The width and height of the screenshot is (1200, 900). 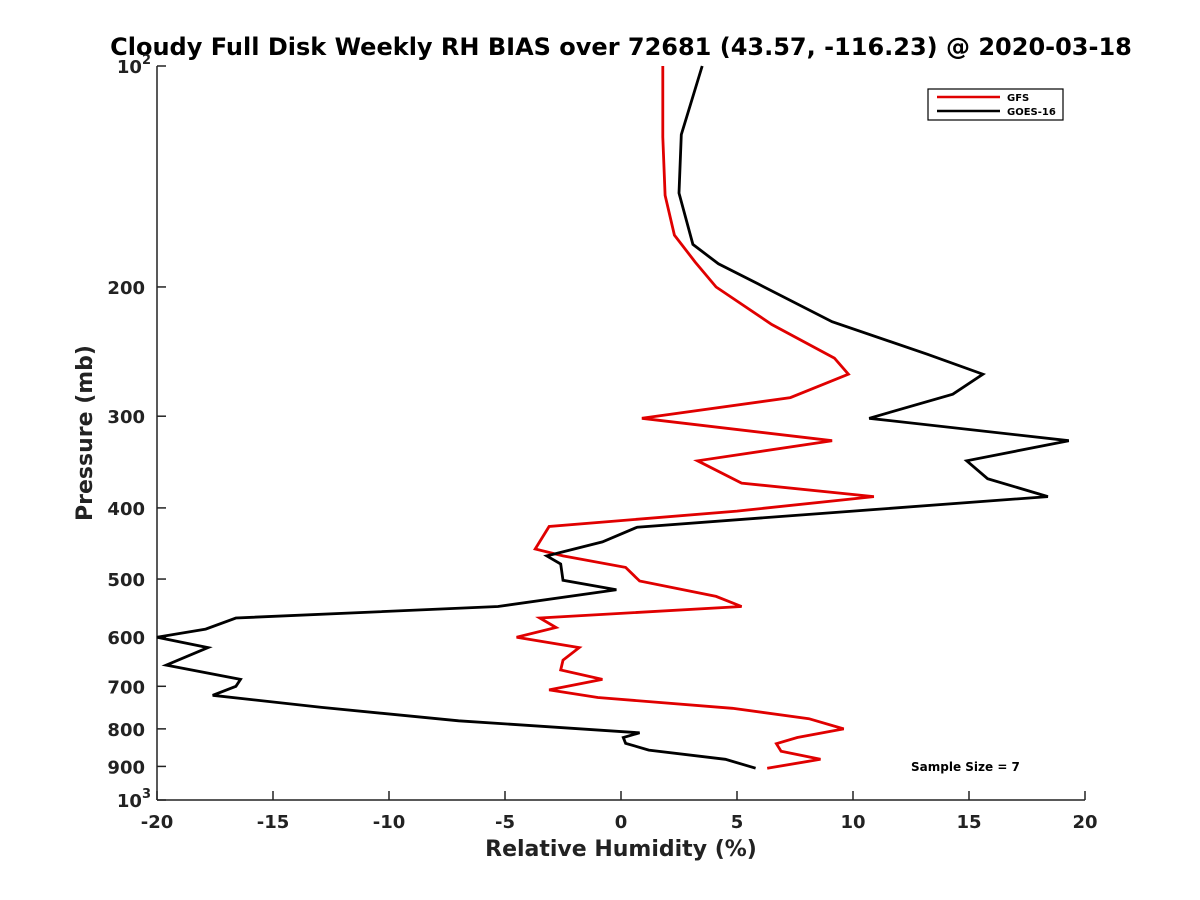 I want to click on x-axis-label: Relative Humidity (%), so click(x=621, y=849).